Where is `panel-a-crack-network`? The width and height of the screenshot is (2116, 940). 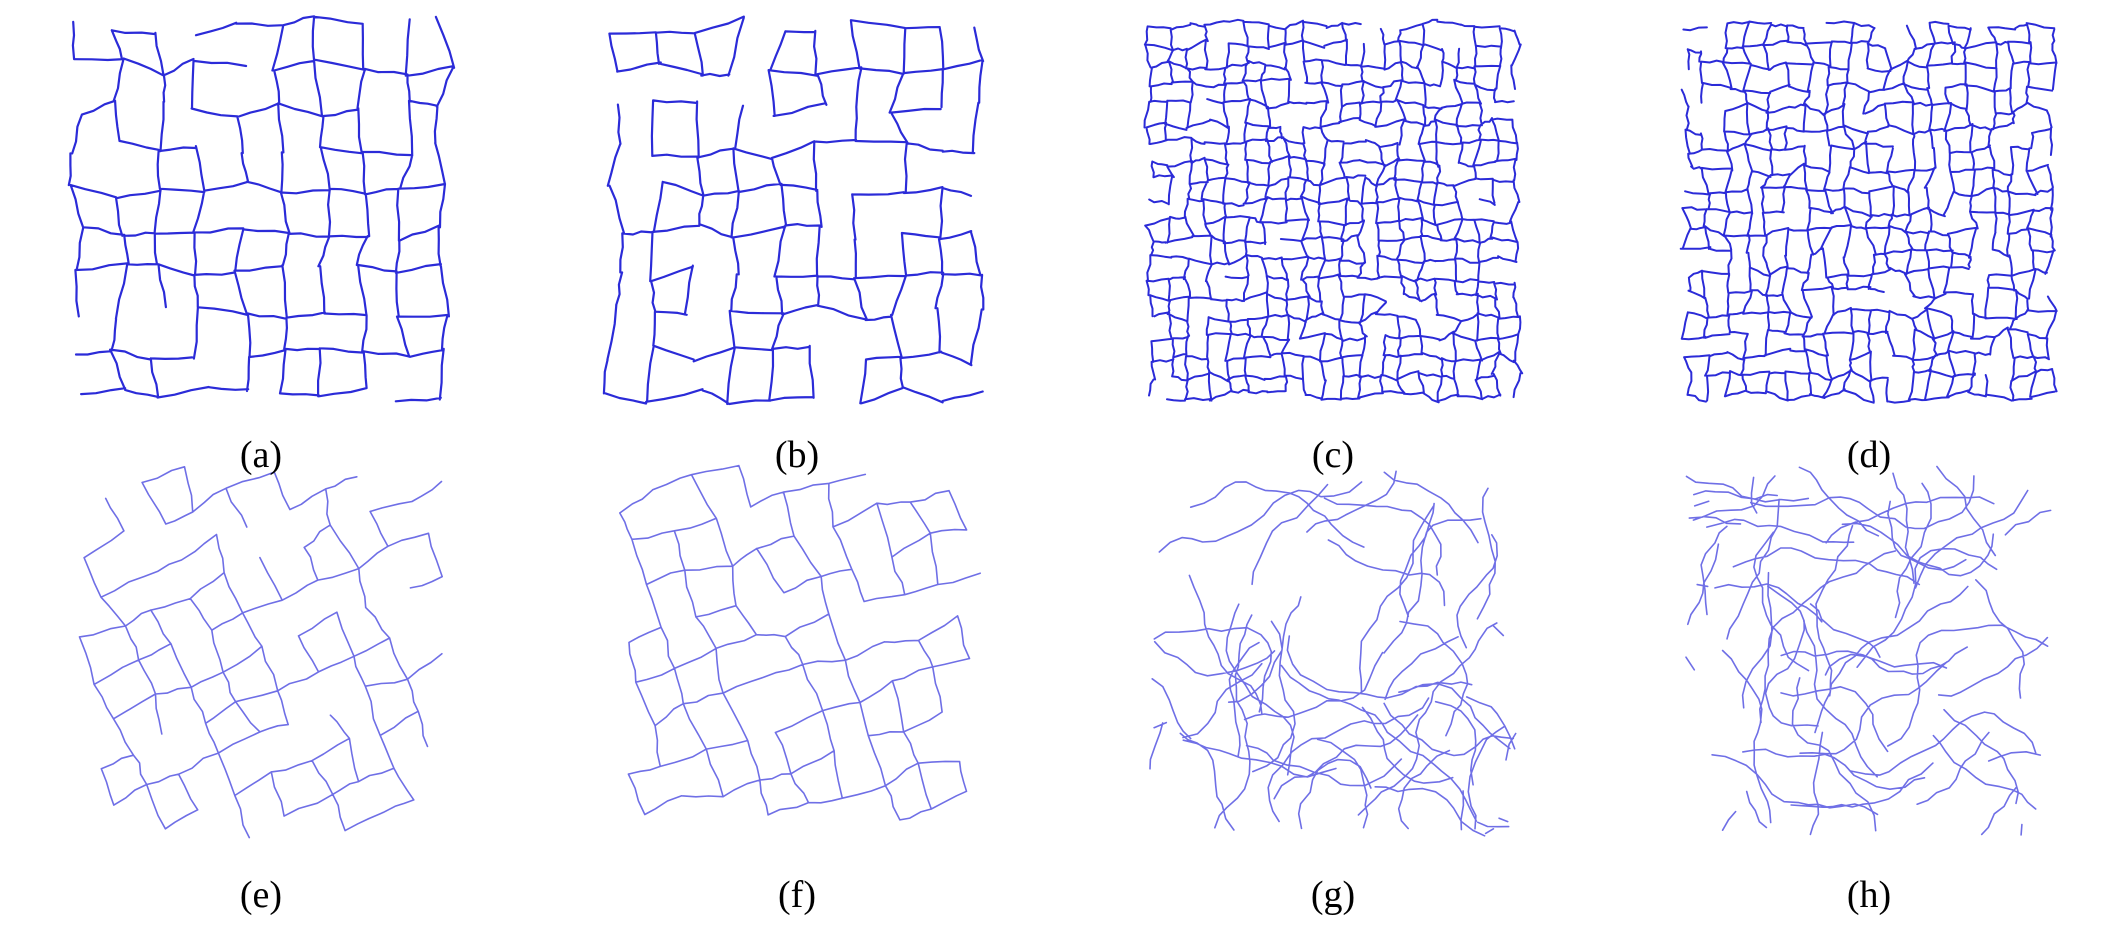
panel-a-crack-network is located at coordinates (261, 209).